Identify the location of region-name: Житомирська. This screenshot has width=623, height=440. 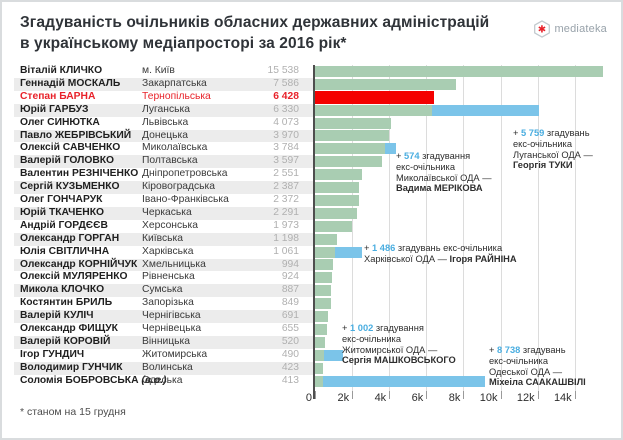
(175, 354).